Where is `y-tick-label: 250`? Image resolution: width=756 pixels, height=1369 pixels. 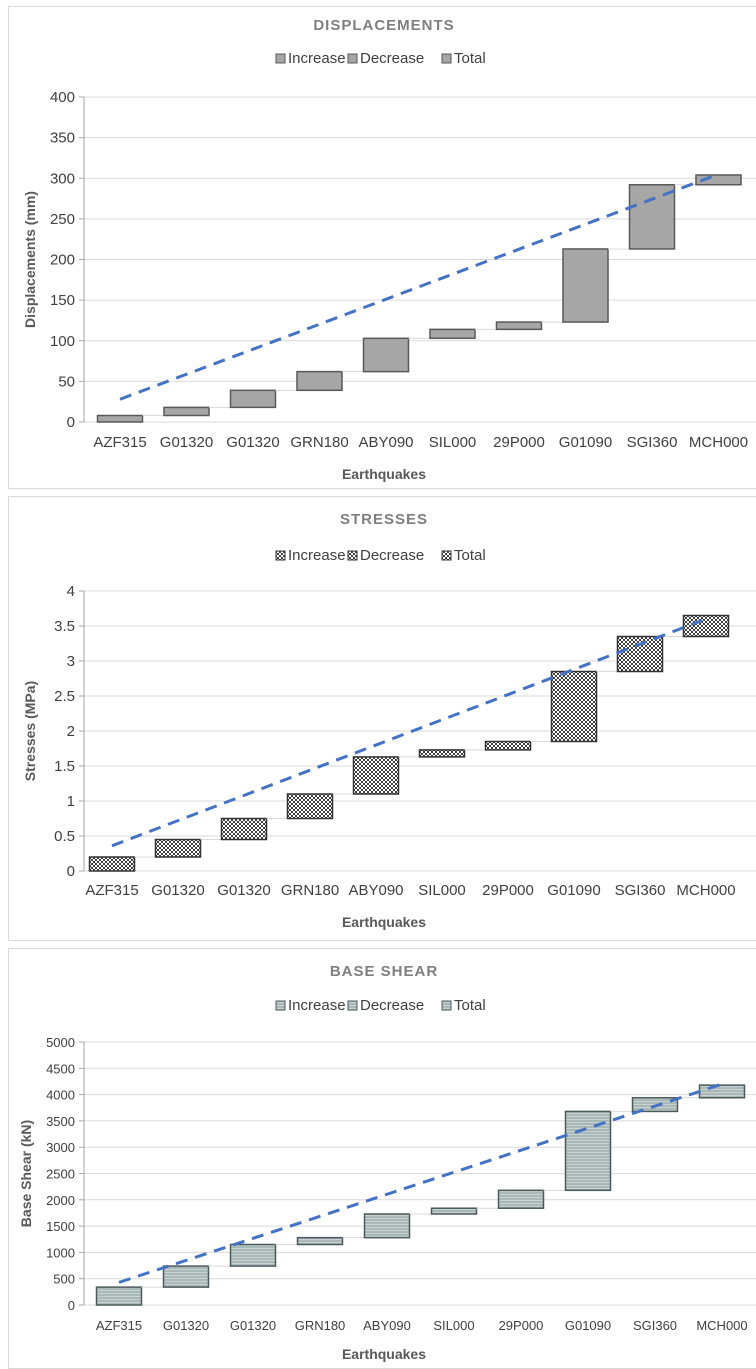
y-tick-label: 250 is located at coordinates (62, 219).